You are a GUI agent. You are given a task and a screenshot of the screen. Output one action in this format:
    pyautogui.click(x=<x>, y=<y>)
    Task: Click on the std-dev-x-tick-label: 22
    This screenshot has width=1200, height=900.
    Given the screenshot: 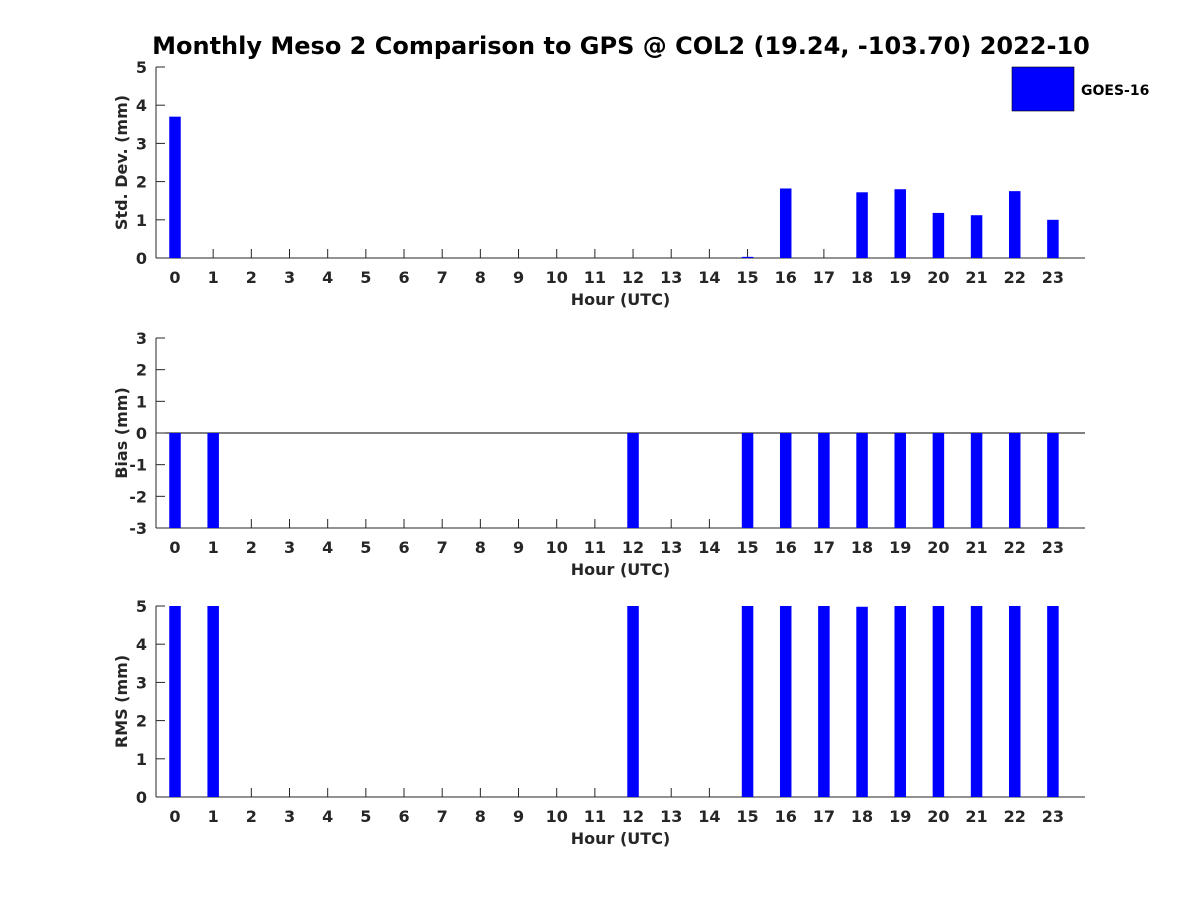 What is the action you would take?
    pyautogui.click(x=1015, y=277)
    